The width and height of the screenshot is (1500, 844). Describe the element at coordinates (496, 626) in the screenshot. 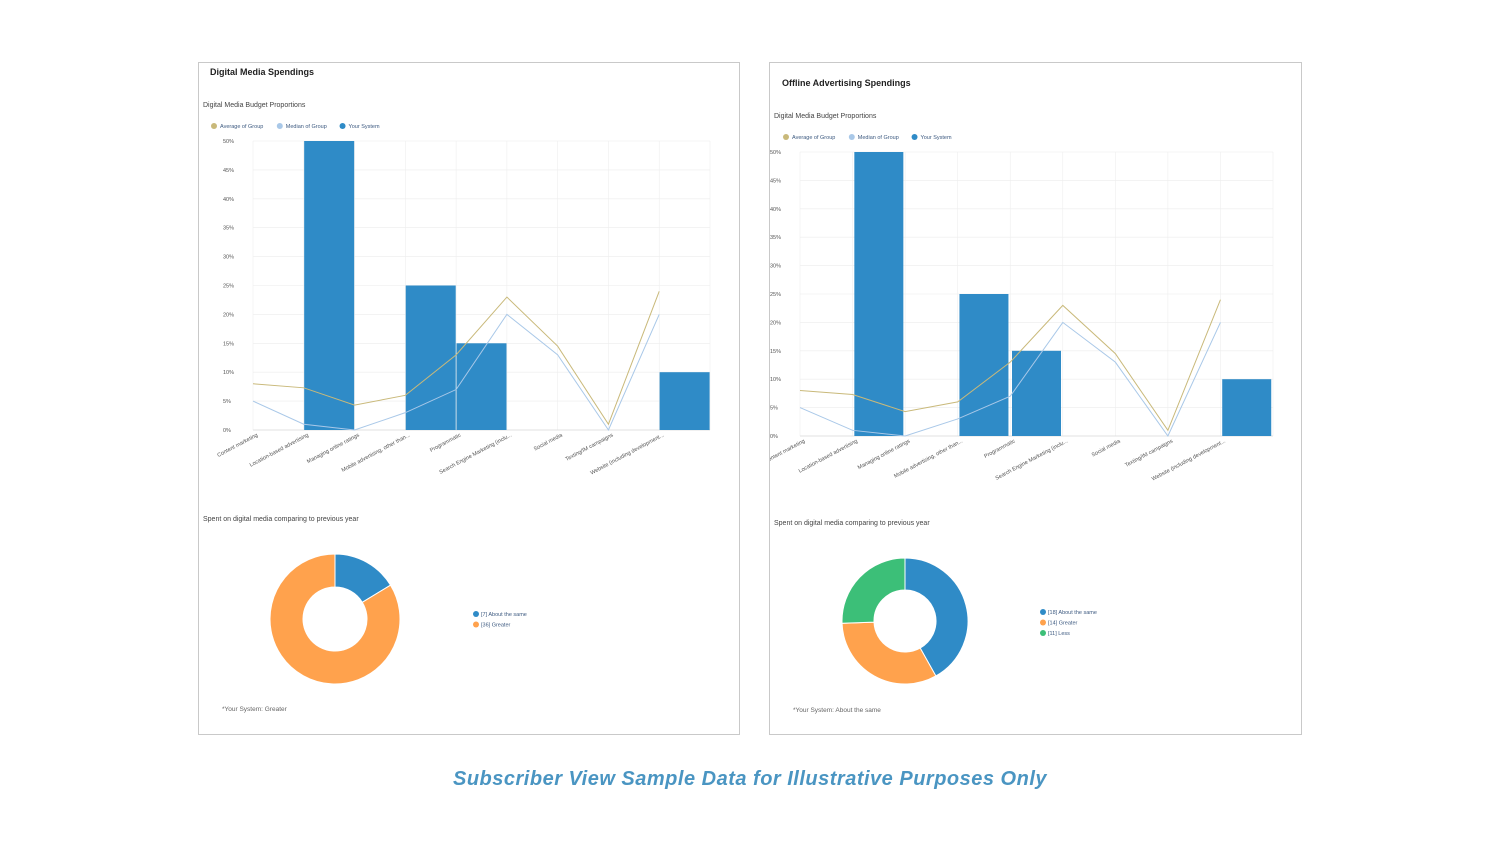

I see `donut-legend-label: [36] Greater` at that location.